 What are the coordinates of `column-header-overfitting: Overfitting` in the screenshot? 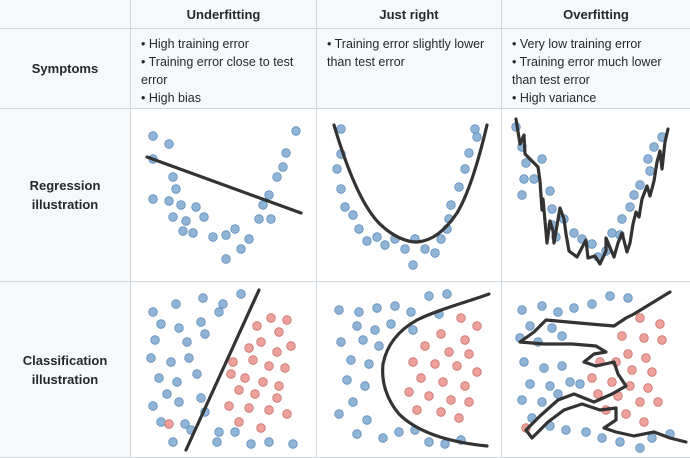 It's located at (596, 14).